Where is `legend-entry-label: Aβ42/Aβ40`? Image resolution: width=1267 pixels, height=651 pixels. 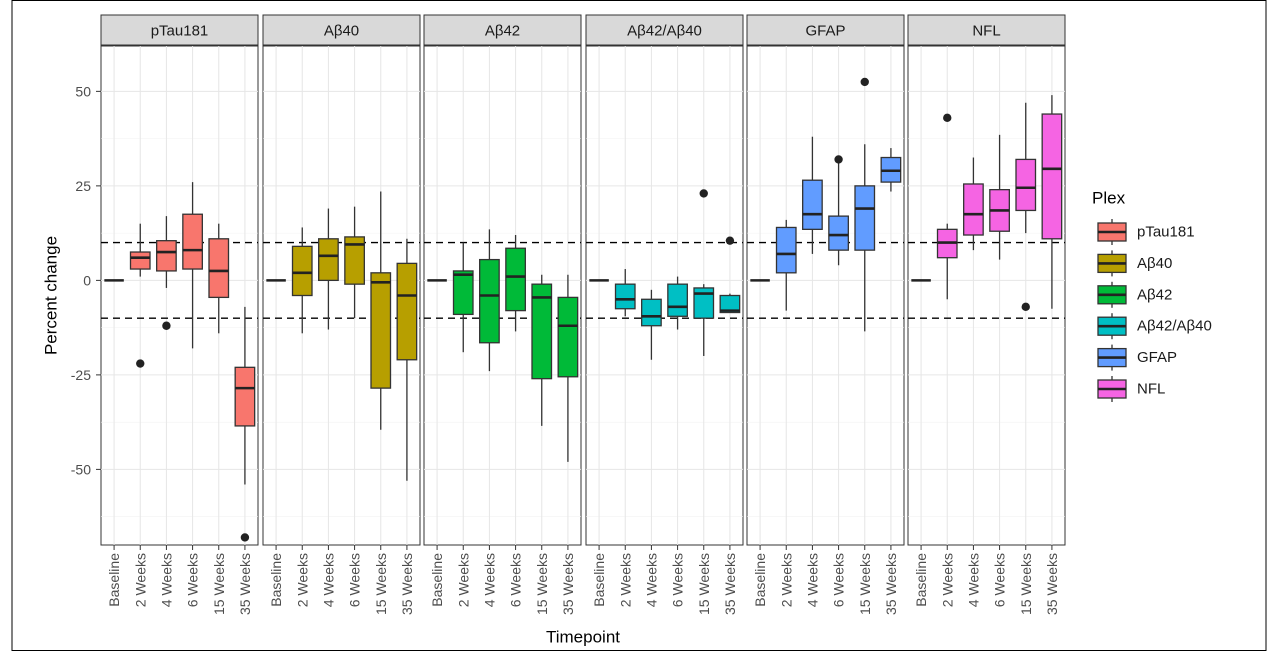
legend-entry-label: Aβ42/Aβ40 is located at coordinates (1174, 326).